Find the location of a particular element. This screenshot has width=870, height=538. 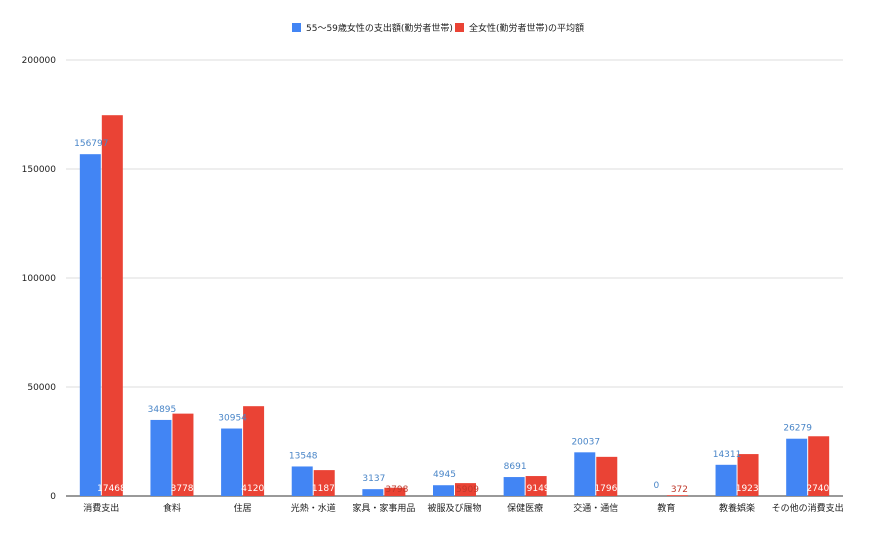

data-label-series-1: 8691 is located at coordinates (515, 467).